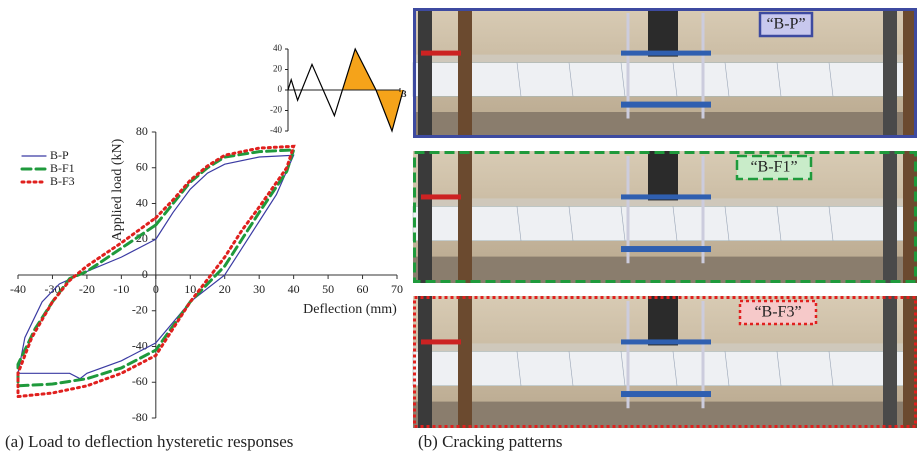 The image size is (917, 461). I want to click on x-tick-label: 40, so click(294, 289).